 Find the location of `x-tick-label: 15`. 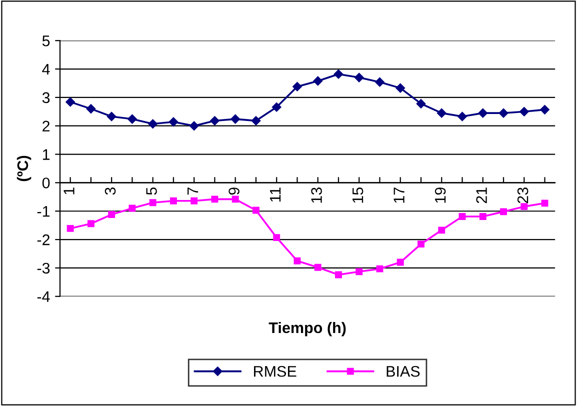

x-tick-label: 15 is located at coordinates (358, 195).